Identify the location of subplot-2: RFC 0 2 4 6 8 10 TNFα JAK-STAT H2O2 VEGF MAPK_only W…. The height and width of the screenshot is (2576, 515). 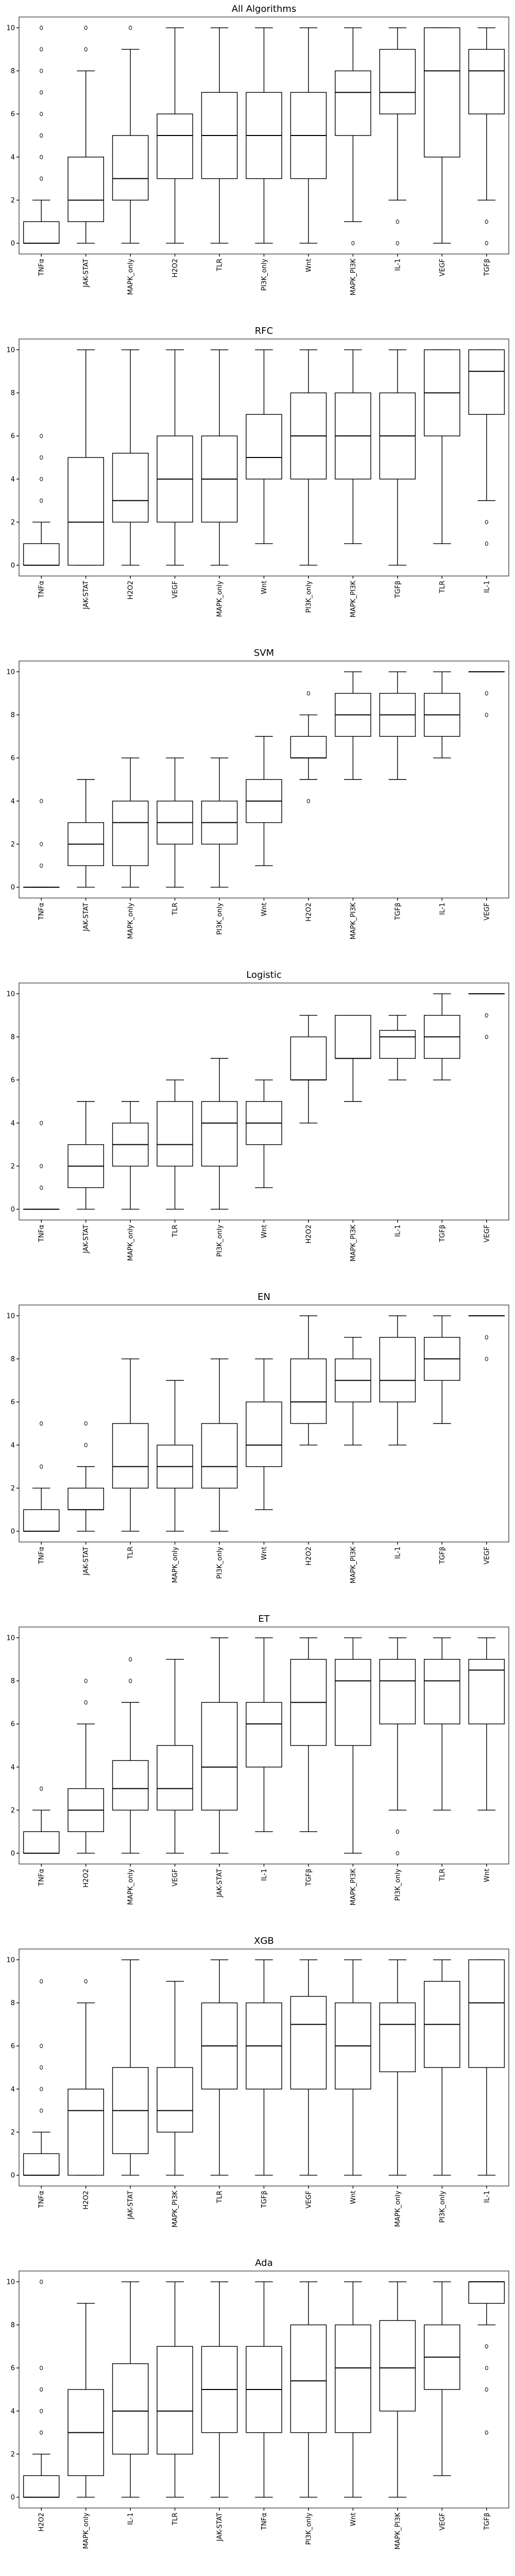
(257, 471).